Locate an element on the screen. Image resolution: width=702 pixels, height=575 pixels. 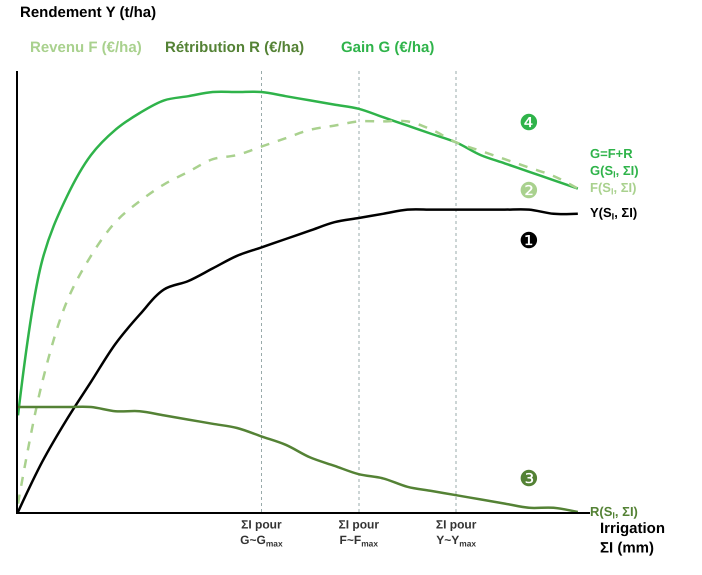
annotation: ❸ is located at coordinates (529, 479).